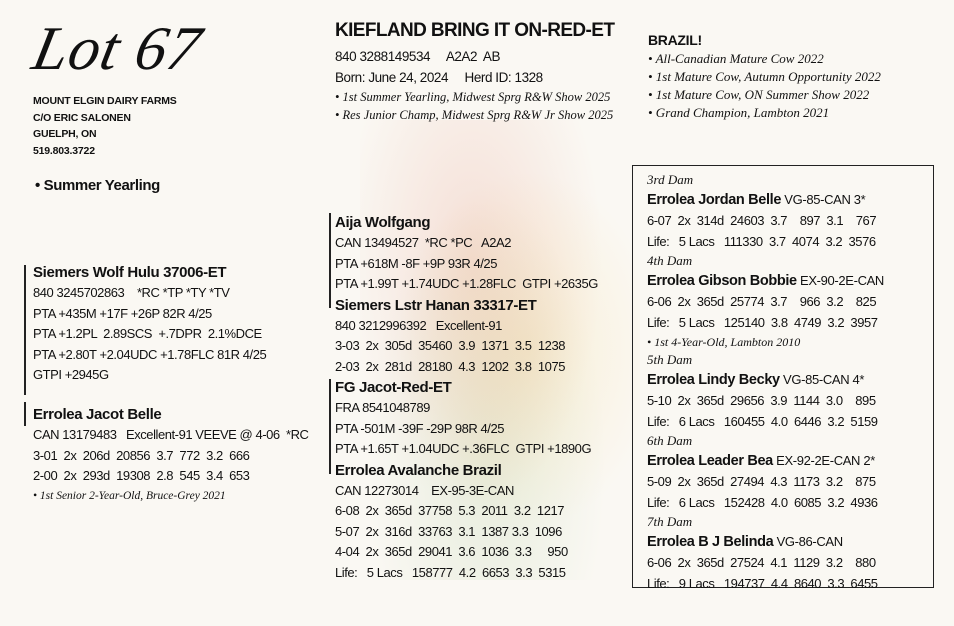  What do you see at coordinates (761, 481) in the screenshot?
I see `dam-record: 5-09 2x 365d 27494 4.3 1173 3.2 875` at bounding box center [761, 481].